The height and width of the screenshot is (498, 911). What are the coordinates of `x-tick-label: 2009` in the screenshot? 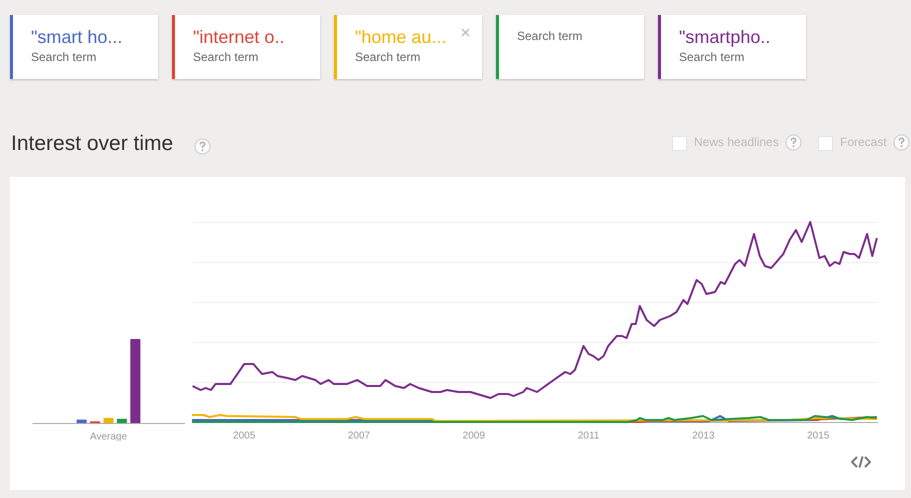 It's located at (474, 436).